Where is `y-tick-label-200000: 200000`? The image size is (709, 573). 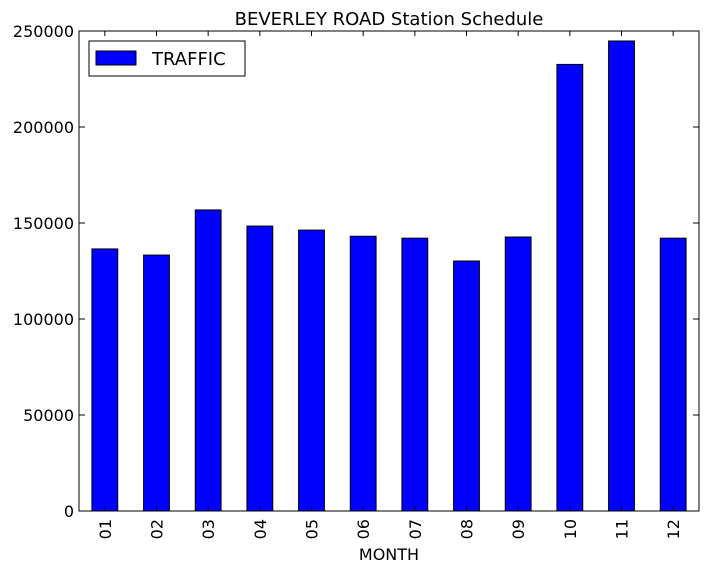 y-tick-label-200000: 200000 is located at coordinates (43, 127).